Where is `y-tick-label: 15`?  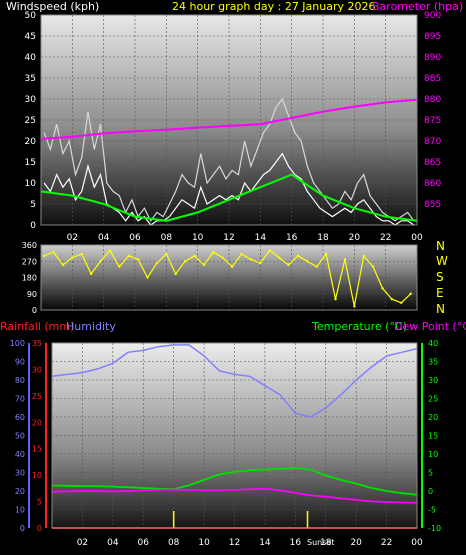 y-tick-label: 15 is located at coordinates (30, 163).